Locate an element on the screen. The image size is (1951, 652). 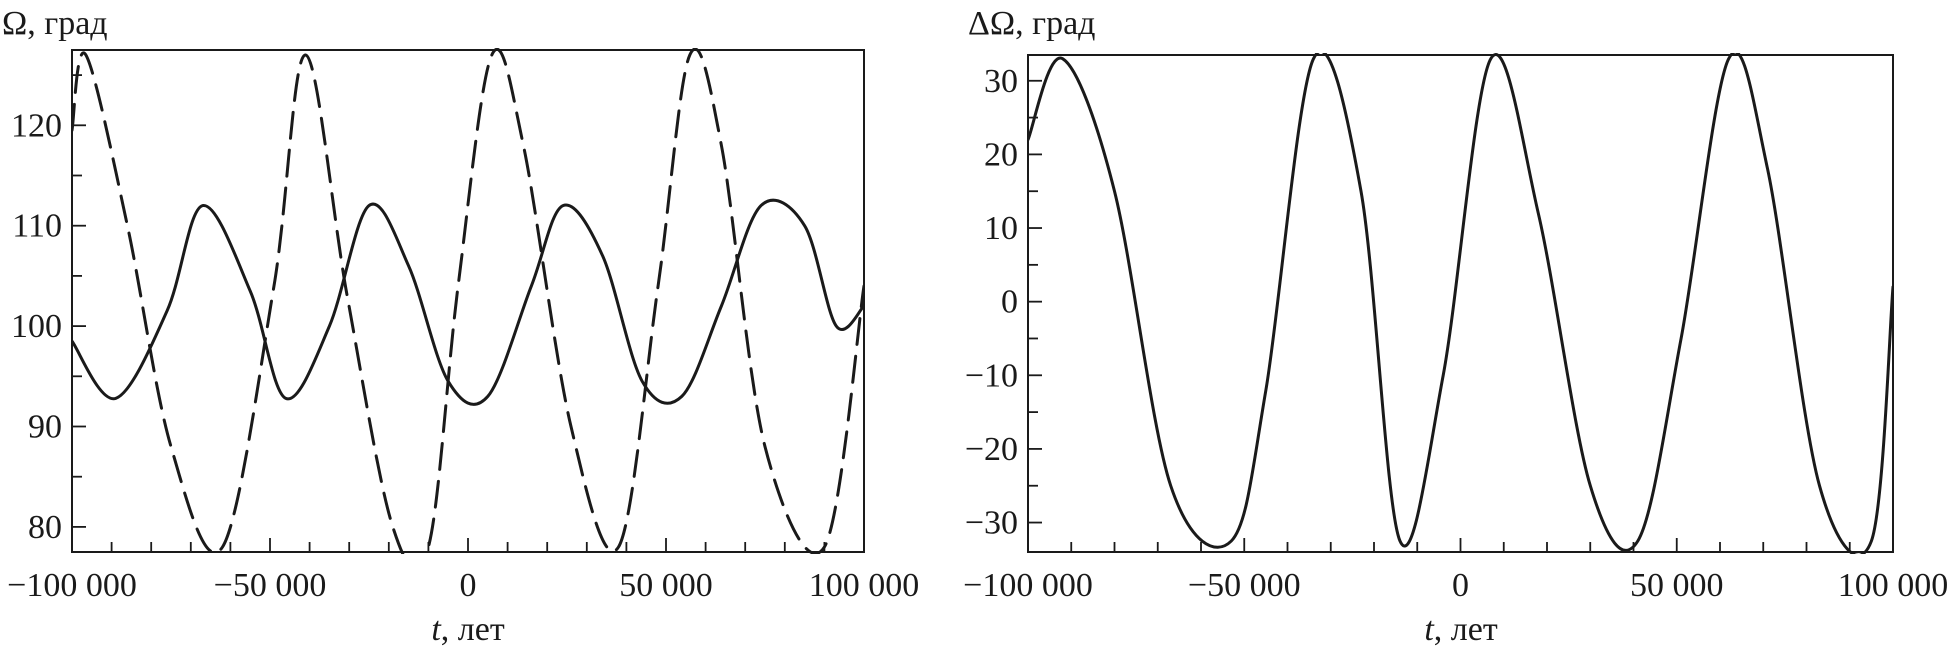
y-tick-label: 120 is located at coordinates (36, 125).